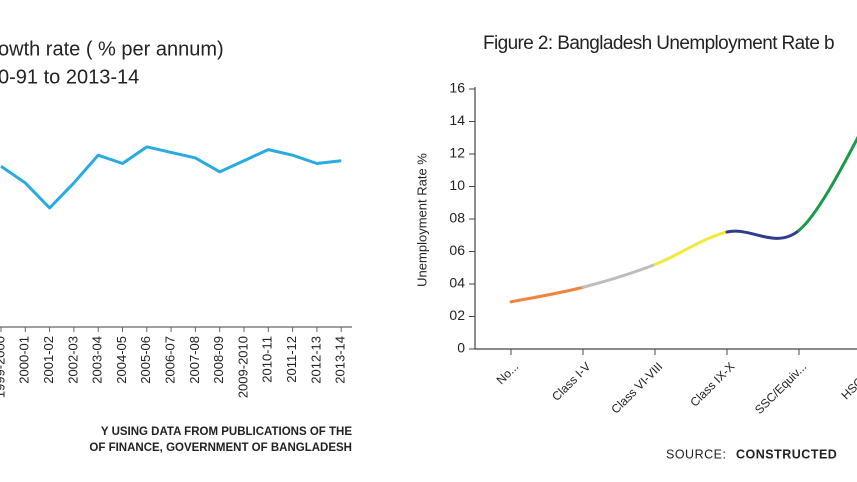 The width and height of the screenshot is (857, 482). I want to click on x-tick-label: 2008-09, so click(218, 360).